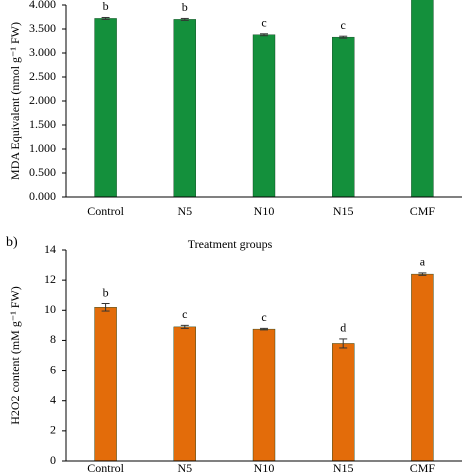 The image size is (474, 474). I want to click on y-tick-label: 3.000, so click(42, 52).